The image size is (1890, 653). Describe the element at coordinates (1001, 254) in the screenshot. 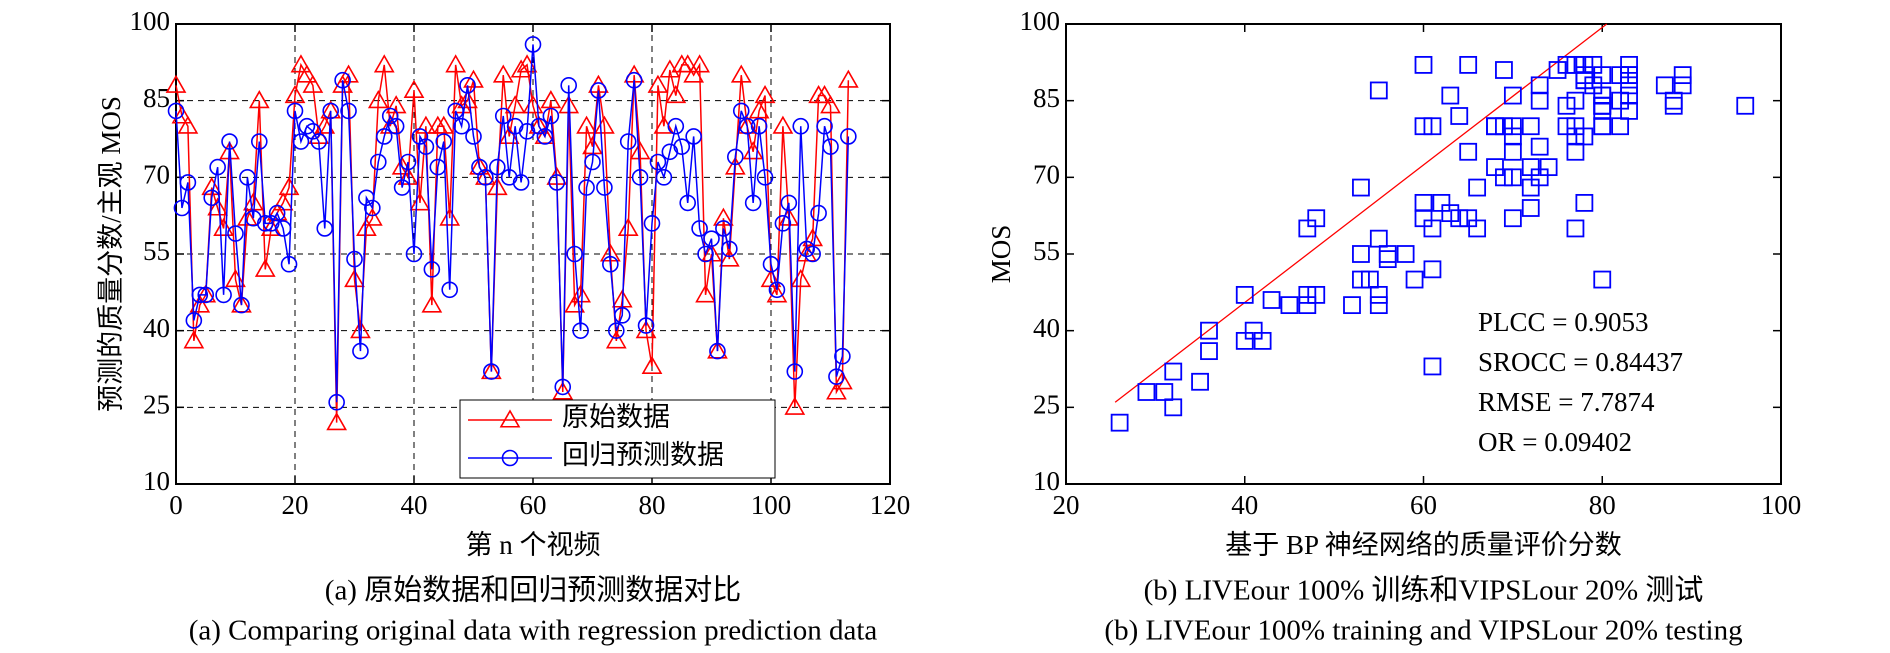

I see `y-axis-label: MOS` at that location.